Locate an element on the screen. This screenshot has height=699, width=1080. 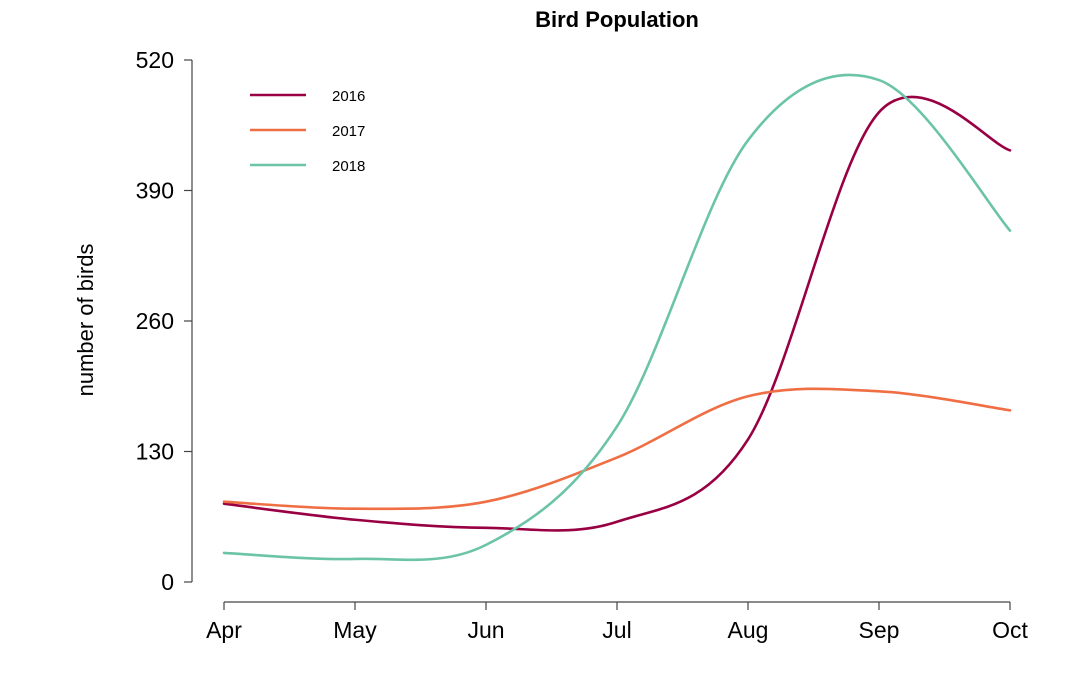
x-tick-label: Apr is located at coordinates (224, 630).